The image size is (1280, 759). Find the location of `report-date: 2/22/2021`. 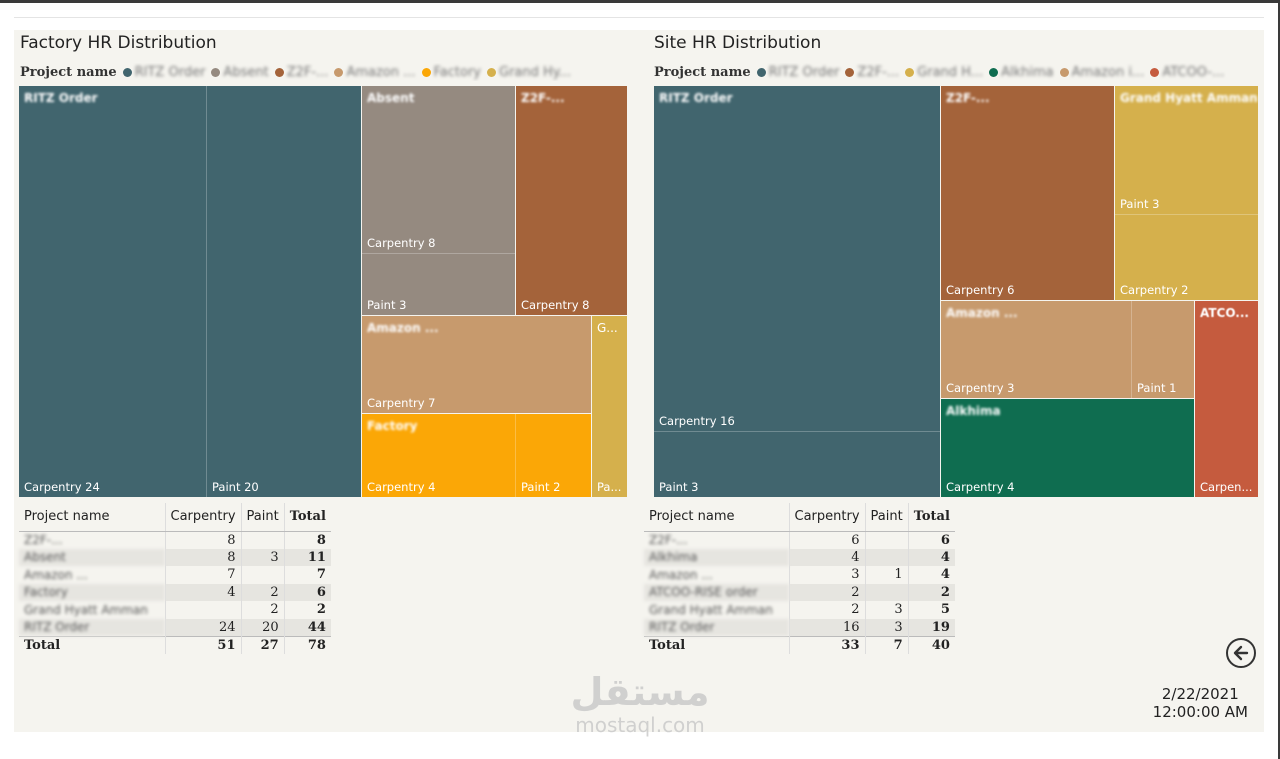

report-date: 2/22/2021 is located at coordinates (1200, 694).